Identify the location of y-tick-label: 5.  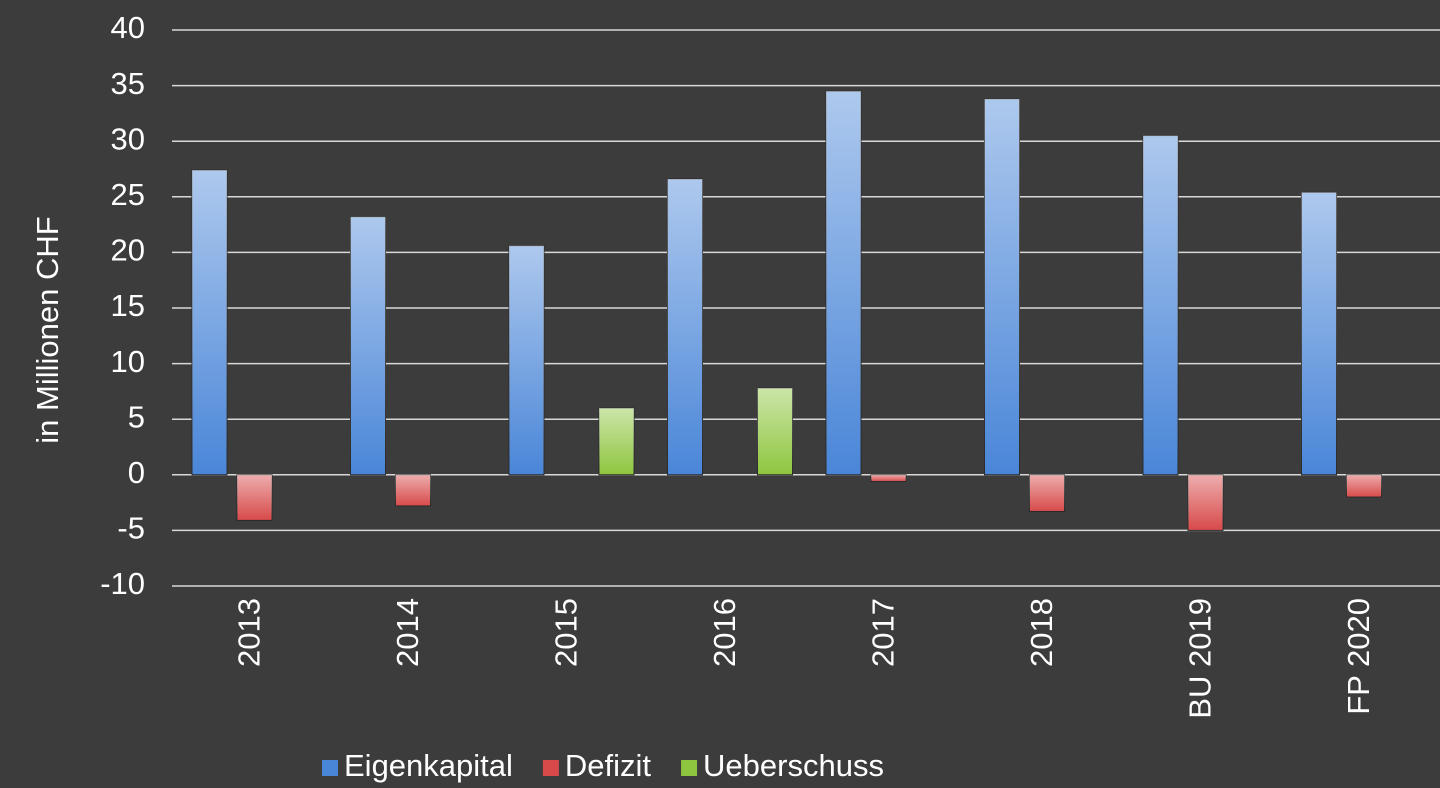
(136, 416).